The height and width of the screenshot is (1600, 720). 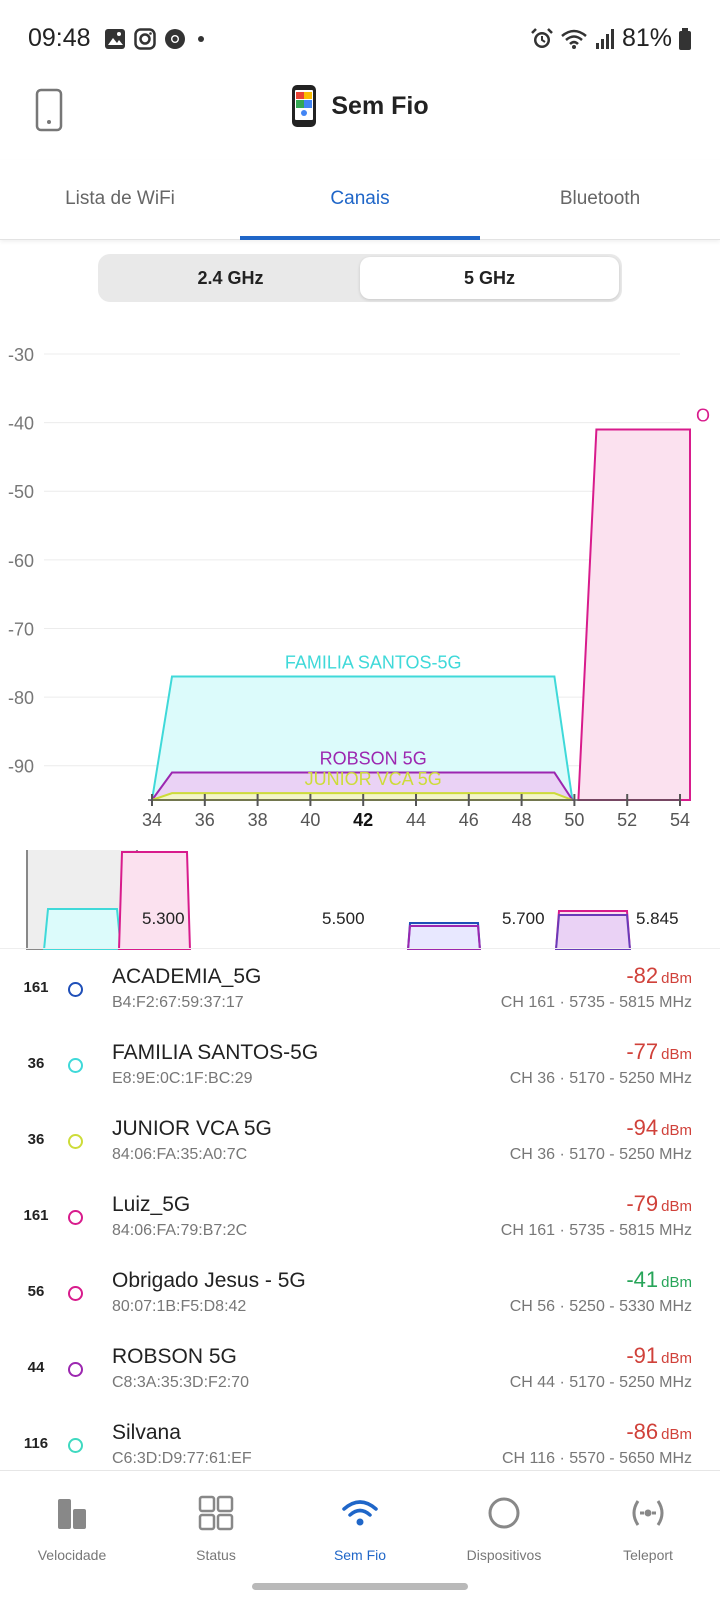 What do you see at coordinates (216, 1513) in the screenshot?
I see `grid-icon` at bounding box center [216, 1513].